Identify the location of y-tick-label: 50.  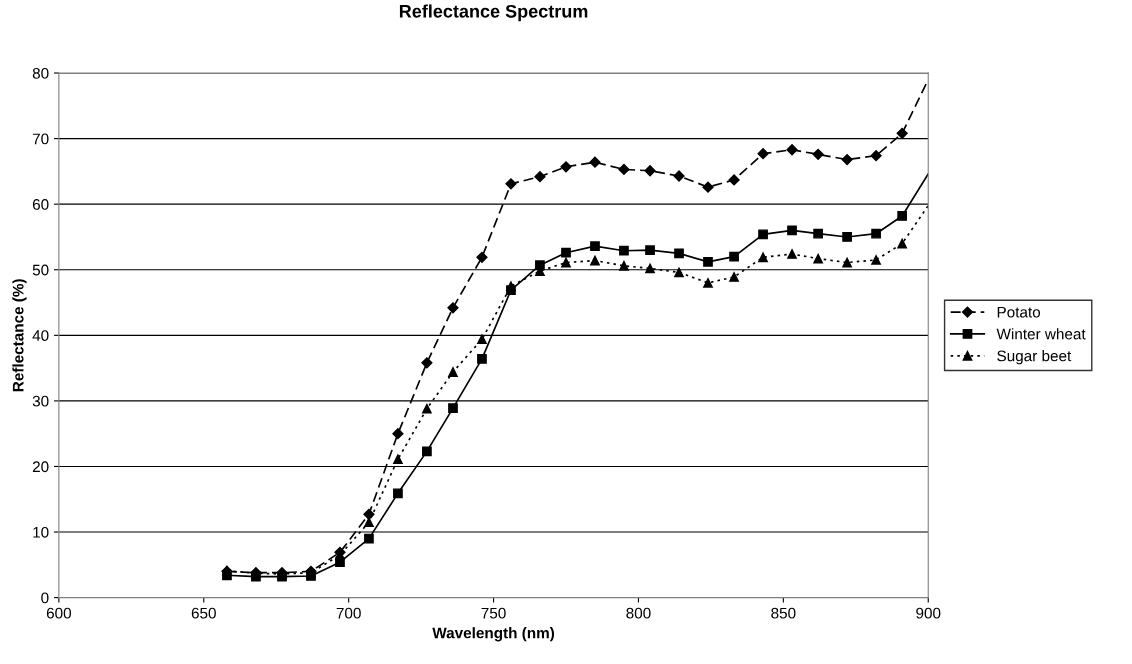
(40, 270).